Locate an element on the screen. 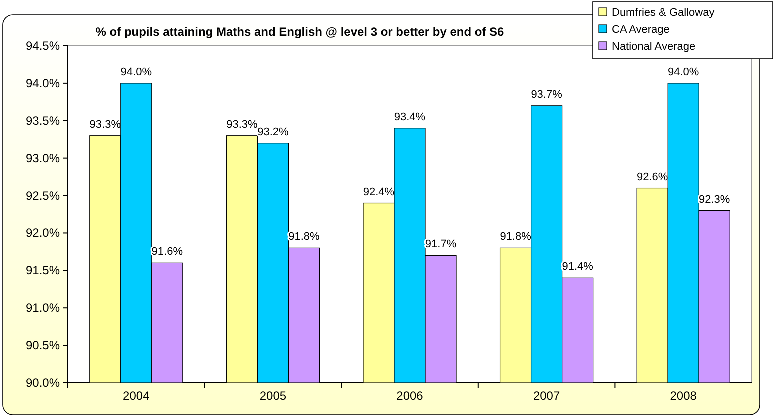  data-label: 91.4% is located at coordinates (578, 267).